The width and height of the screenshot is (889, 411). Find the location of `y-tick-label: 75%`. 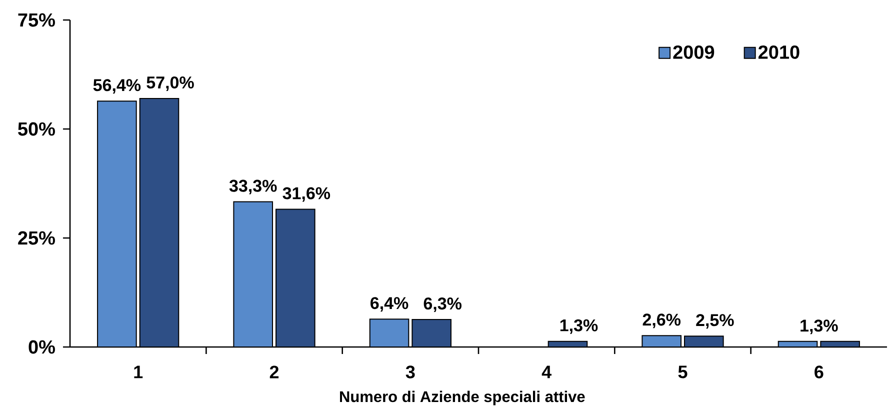

y-tick-label: 75% is located at coordinates (36, 20).